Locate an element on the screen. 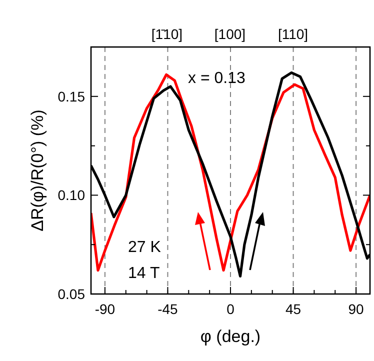  y-tick-label: 0.05 is located at coordinates (72, 294).